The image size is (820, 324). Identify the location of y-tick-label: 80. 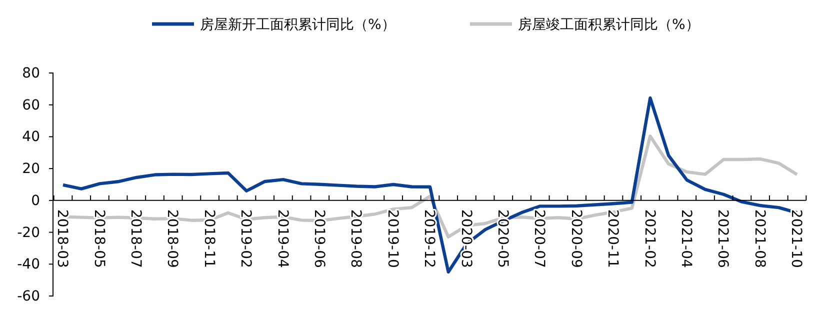
(31, 73).